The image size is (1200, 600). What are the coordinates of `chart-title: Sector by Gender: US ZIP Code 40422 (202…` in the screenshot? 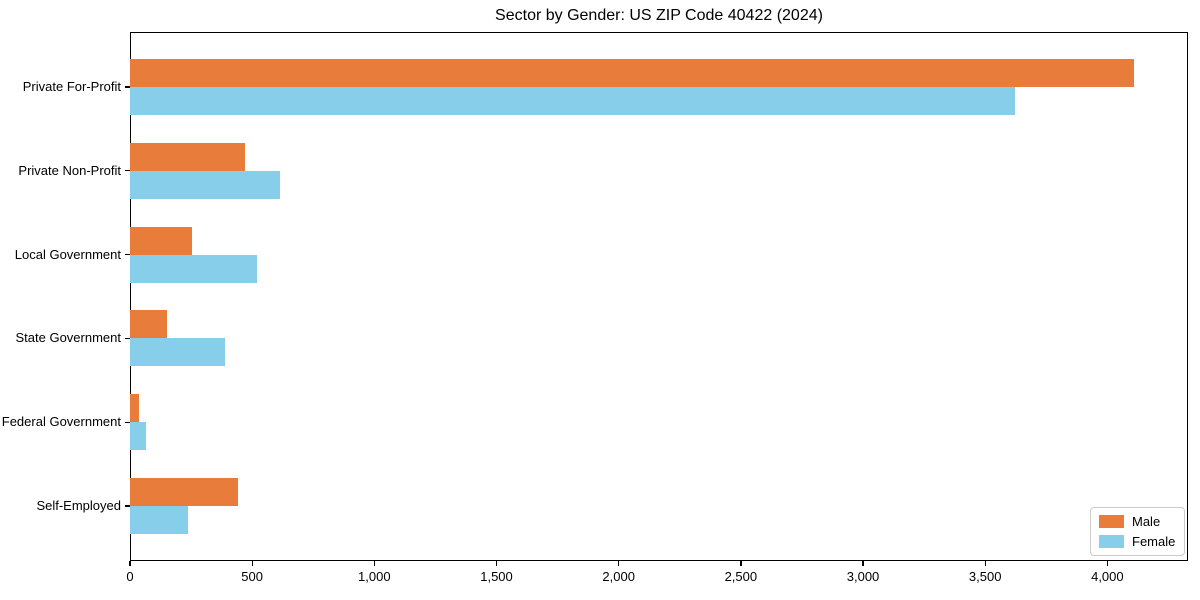 It's located at (659, 15).